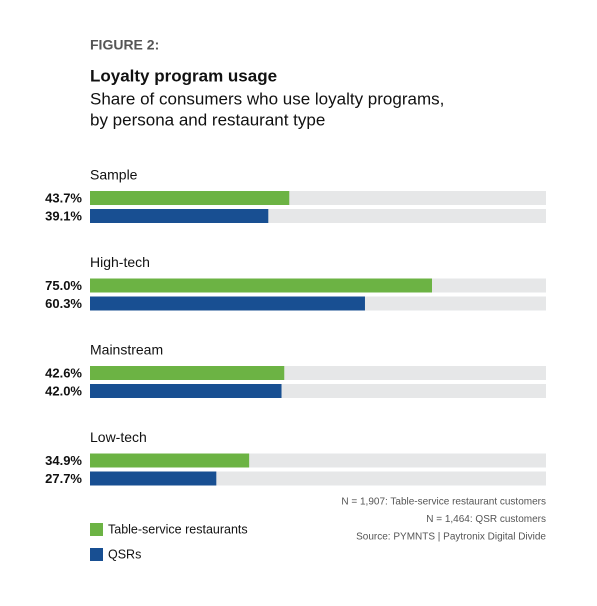 The width and height of the screenshot is (597, 606). What do you see at coordinates (114, 175) in the screenshot?
I see `category-label: Sample` at bounding box center [114, 175].